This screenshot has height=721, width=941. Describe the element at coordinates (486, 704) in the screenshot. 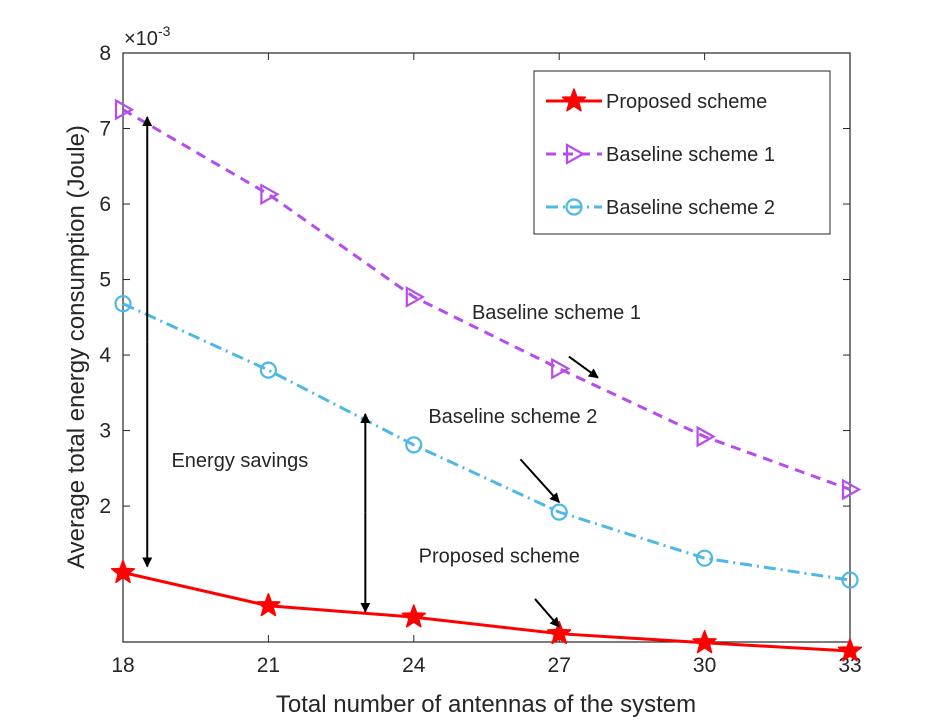

I see `x-axis-label: Total number of antennas of the system` at that location.